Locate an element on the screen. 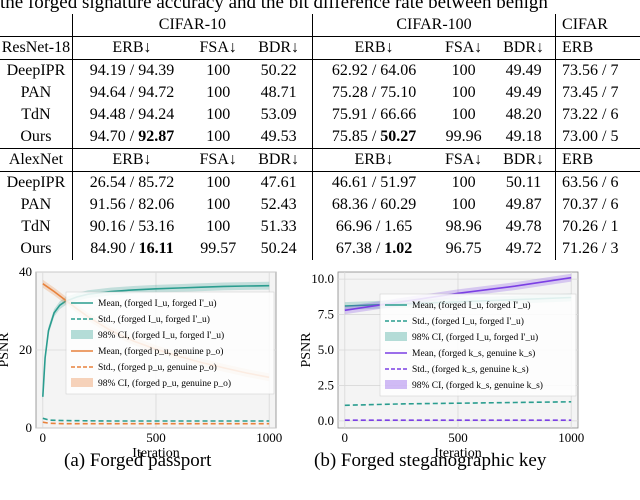 This screenshot has height=500, width=640. bdr-cell: 48.20 is located at coordinates (524, 115).